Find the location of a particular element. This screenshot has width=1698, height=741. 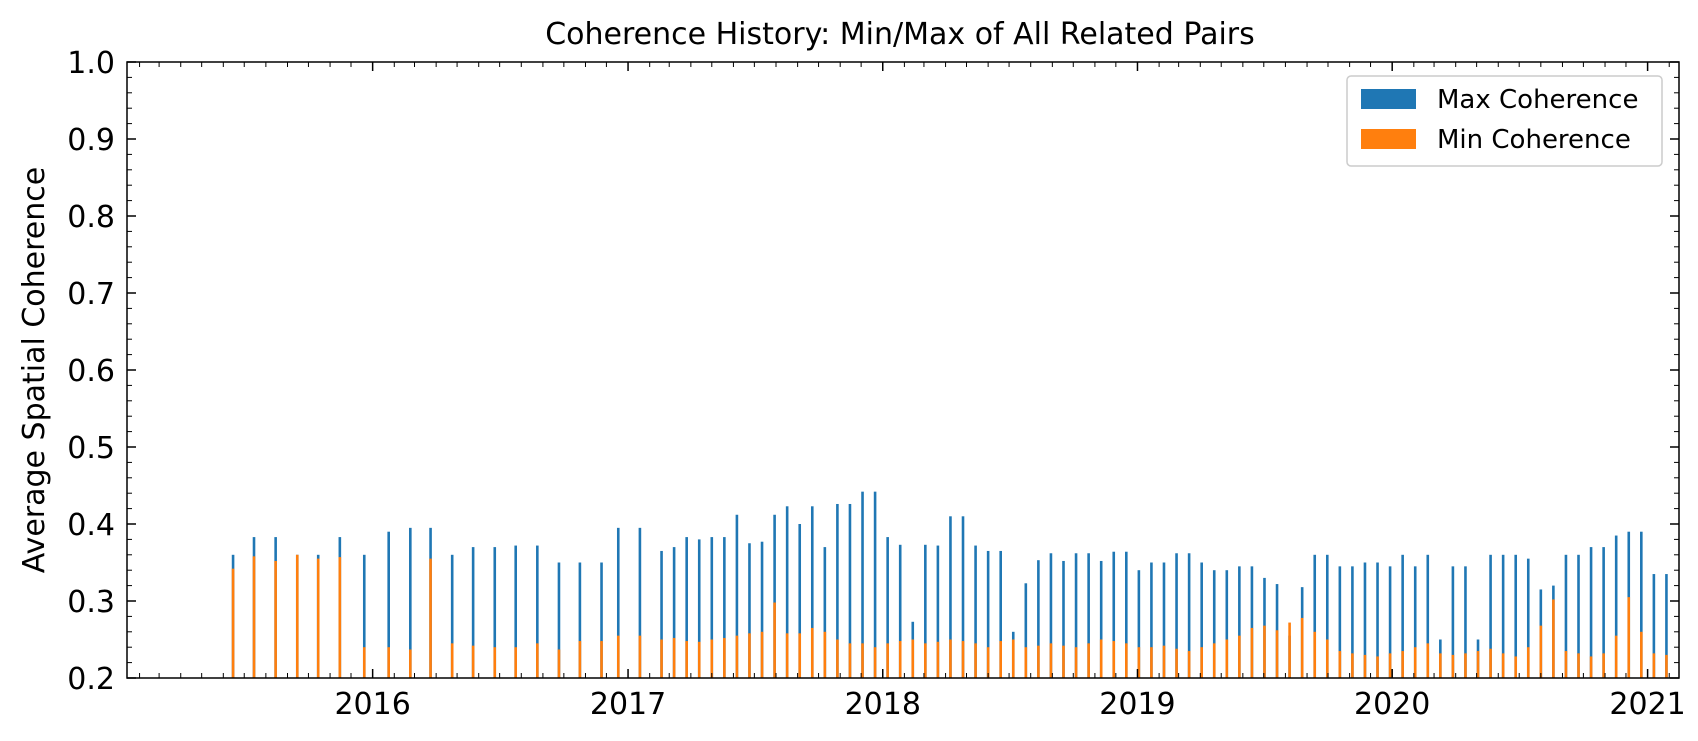

y-axis-label: Average Spatial Coherence is located at coordinates (34, 370).